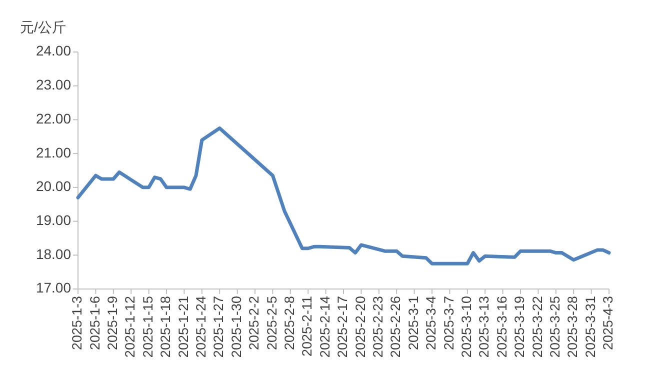  Describe the element at coordinates (554, 327) in the screenshot. I see `x-tick-label: 2025-3-25` at that location.